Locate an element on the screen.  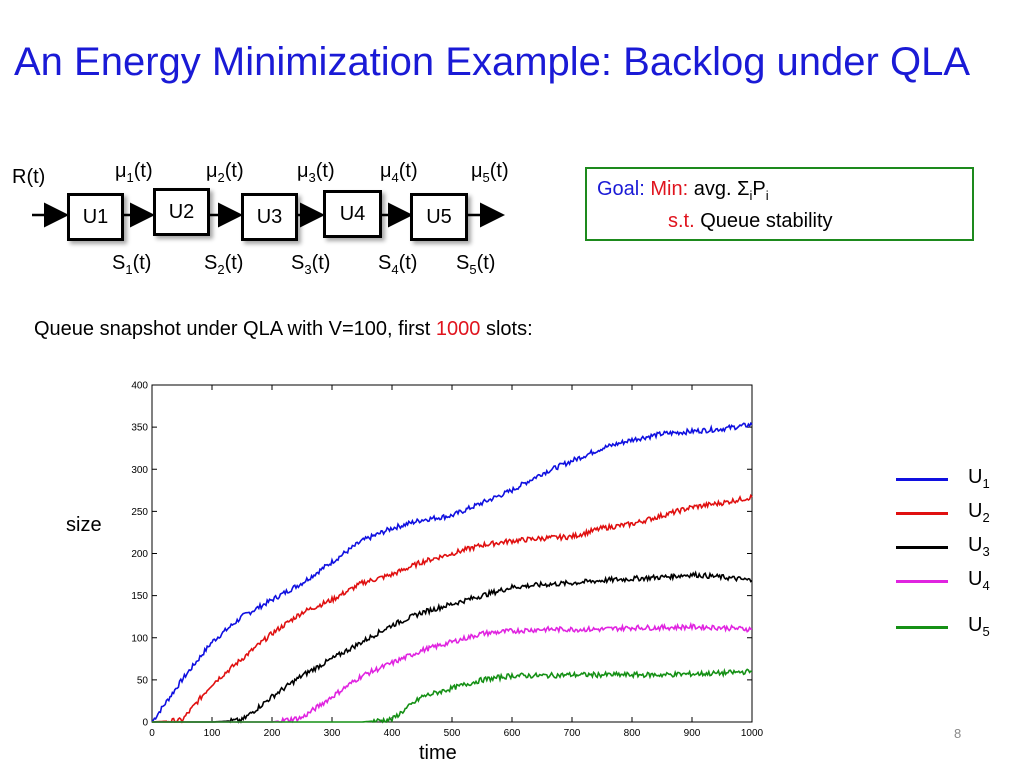
goal-label: Goal: is located at coordinates (621, 189).